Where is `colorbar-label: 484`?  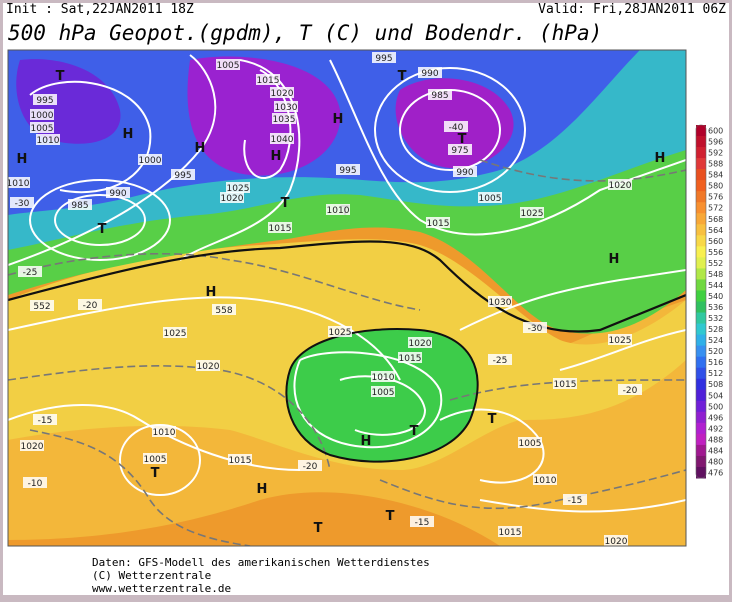 colorbar-label: 484 is located at coordinates (715, 450).